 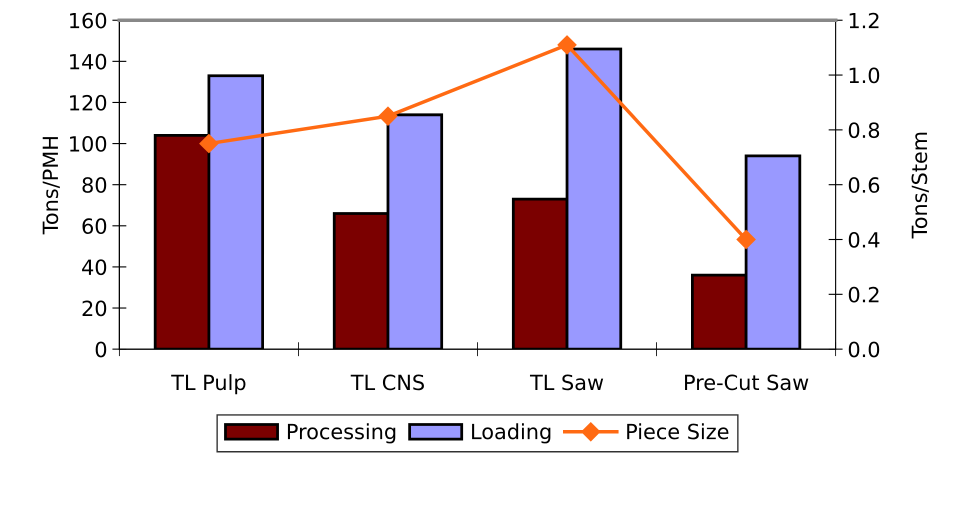 I want to click on legend-label: Piece Size, so click(x=677, y=431).